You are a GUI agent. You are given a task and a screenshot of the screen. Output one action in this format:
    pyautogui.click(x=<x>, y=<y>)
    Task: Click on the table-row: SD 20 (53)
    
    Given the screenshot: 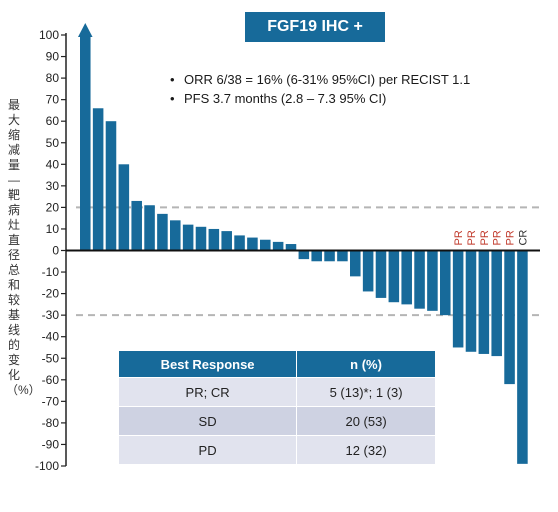 What is the action you would take?
    pyautogui.click(x=276, y=421)
    